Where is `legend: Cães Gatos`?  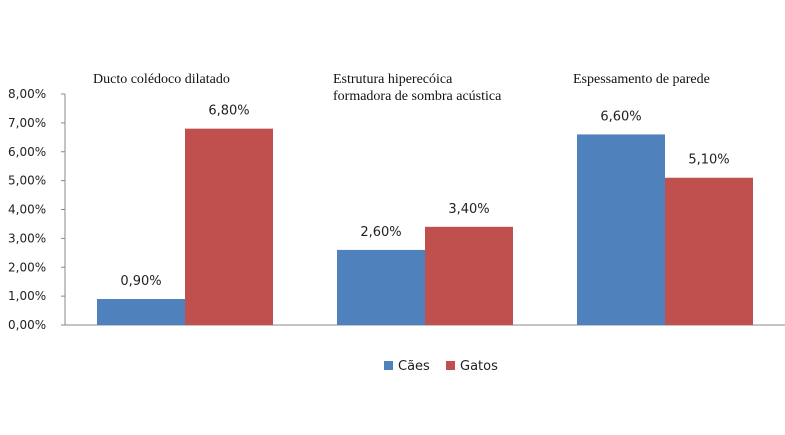 legend: Cães Gatos is located at coordinates (441, 366).